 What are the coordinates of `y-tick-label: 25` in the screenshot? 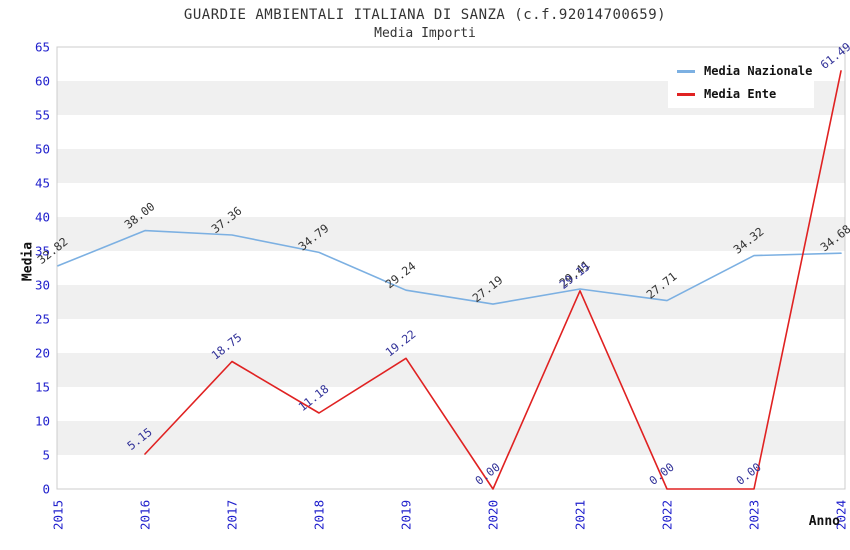 It's located at (42, 319).